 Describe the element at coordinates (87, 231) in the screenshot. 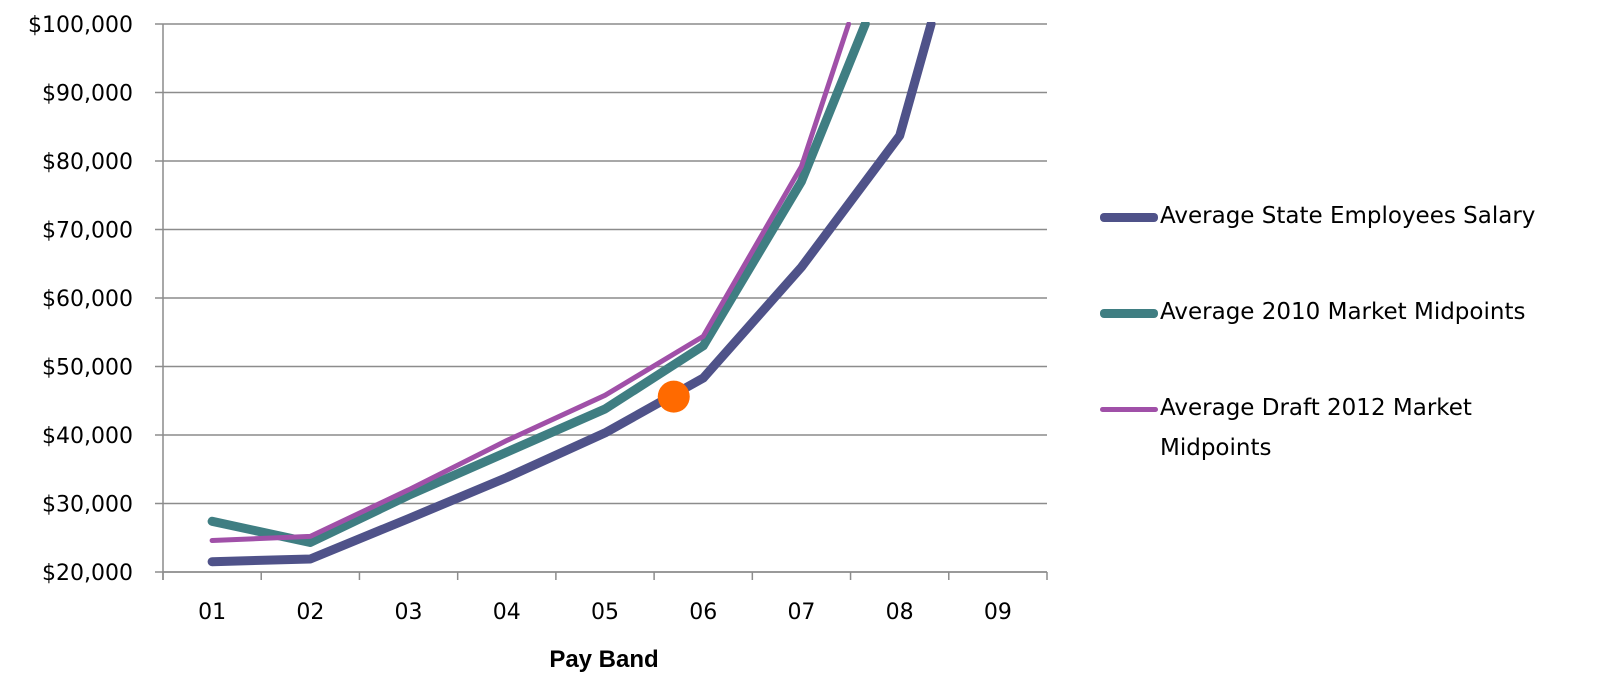

I see `y-tick-label: $70,000` at that location.